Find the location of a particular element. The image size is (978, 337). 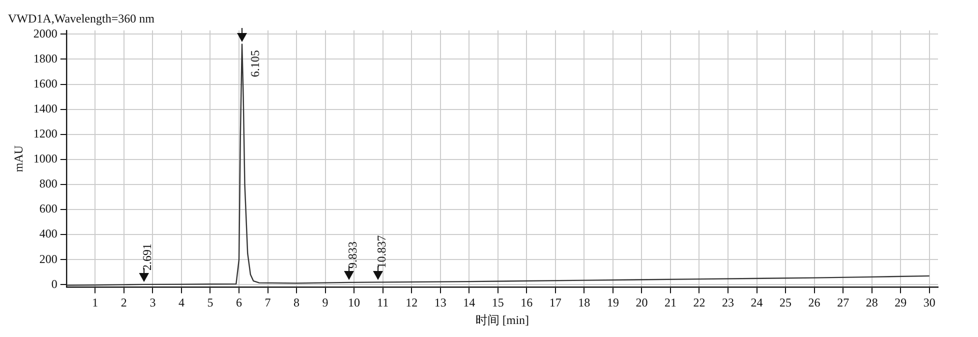

y-tick-label: 0 is located at coordinates (54, 283).